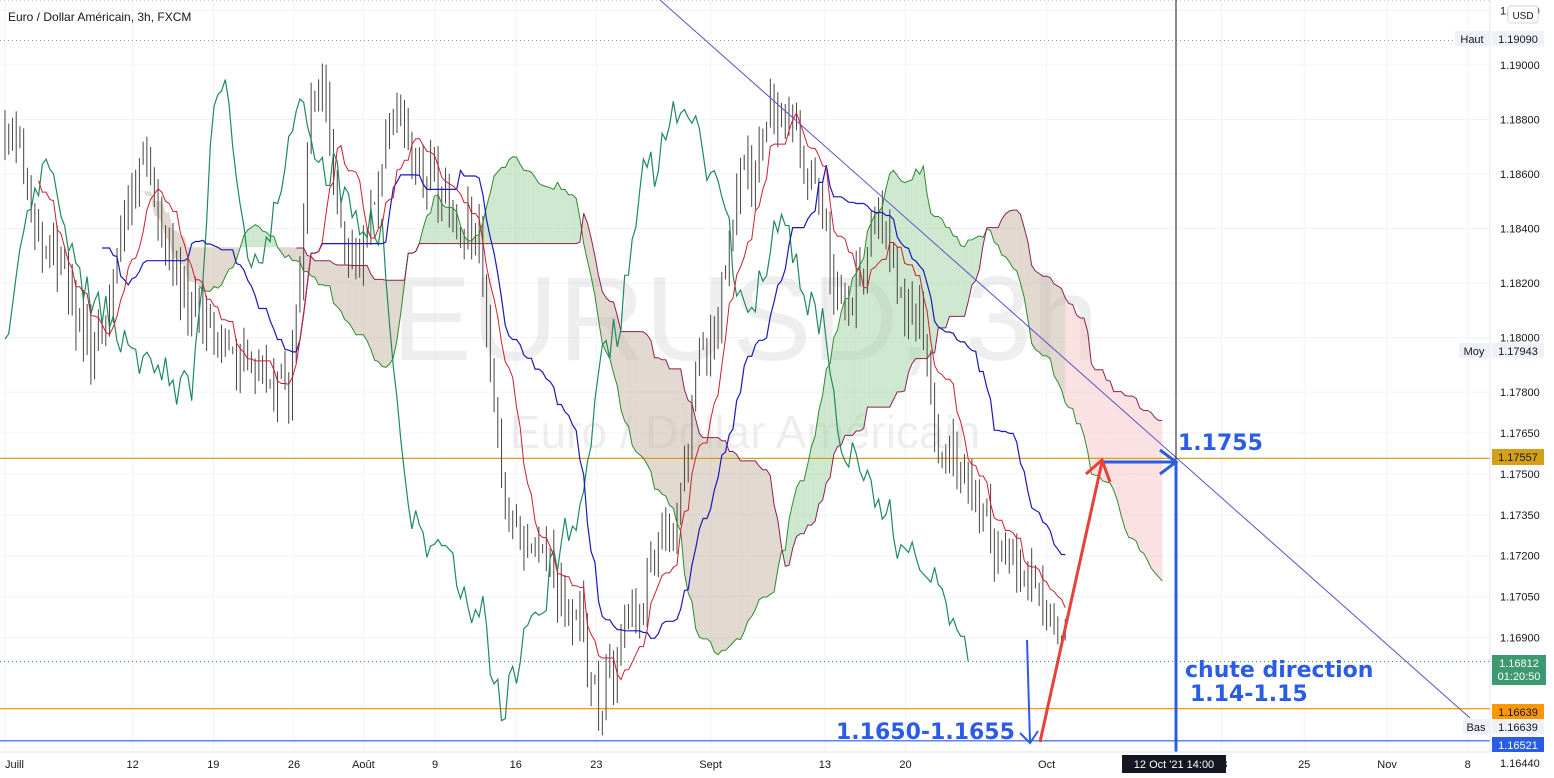  I want to click on time-tick-label: Juill, so click(14, 765).